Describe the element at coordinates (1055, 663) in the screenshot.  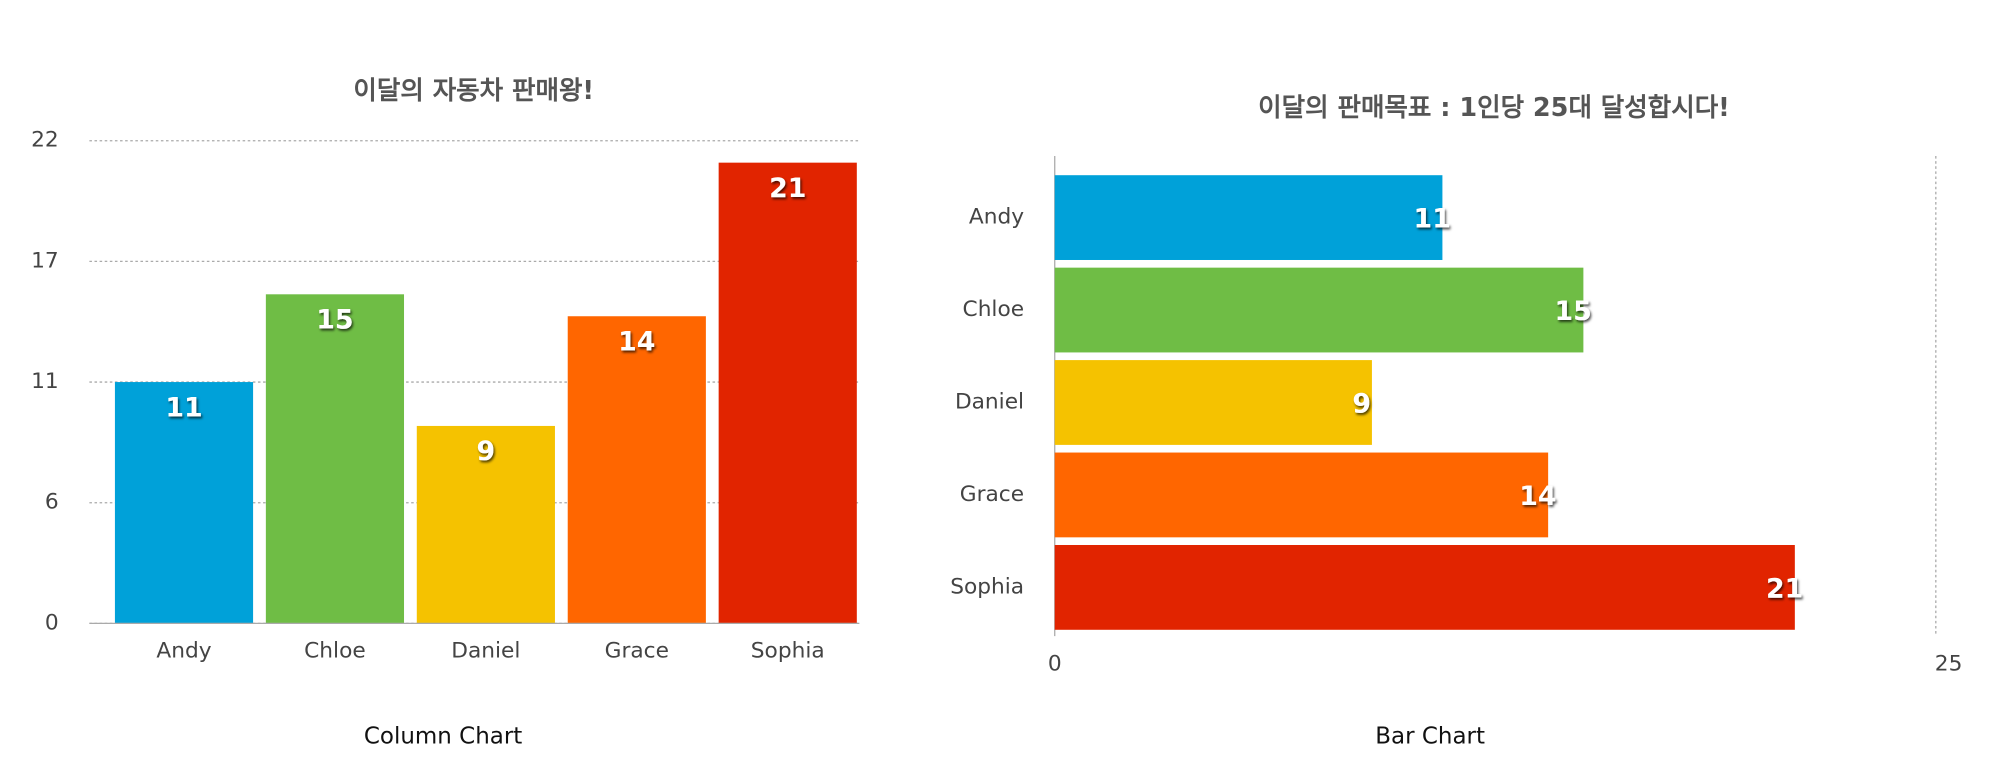
I see `x-tick-label: 0` at that location.